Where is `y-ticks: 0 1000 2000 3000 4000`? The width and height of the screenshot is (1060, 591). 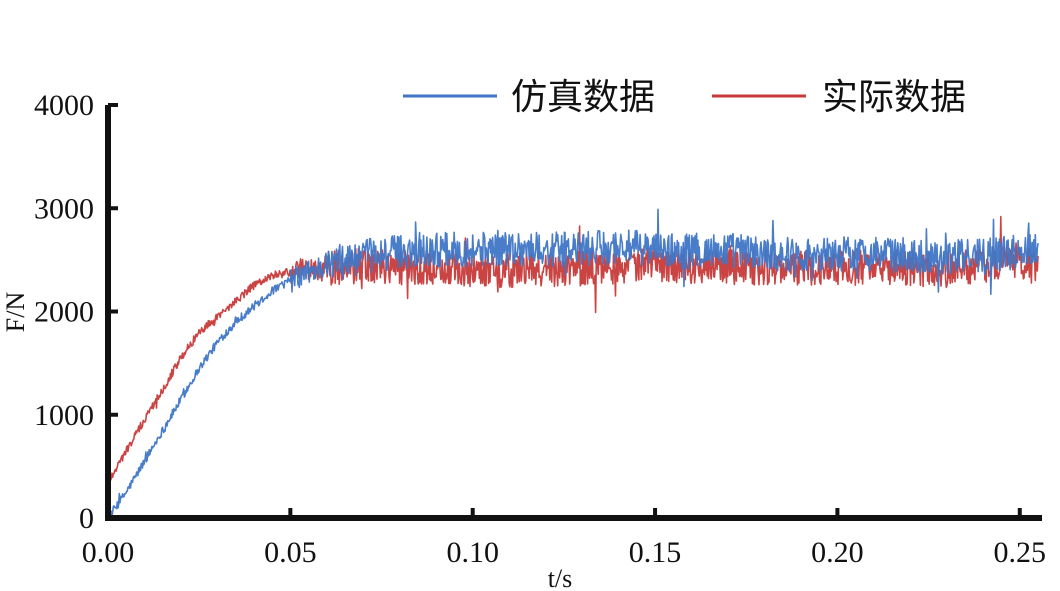 y-ticks: 0 1000 2000 3000 4000 is located at coordinates (76, 312).